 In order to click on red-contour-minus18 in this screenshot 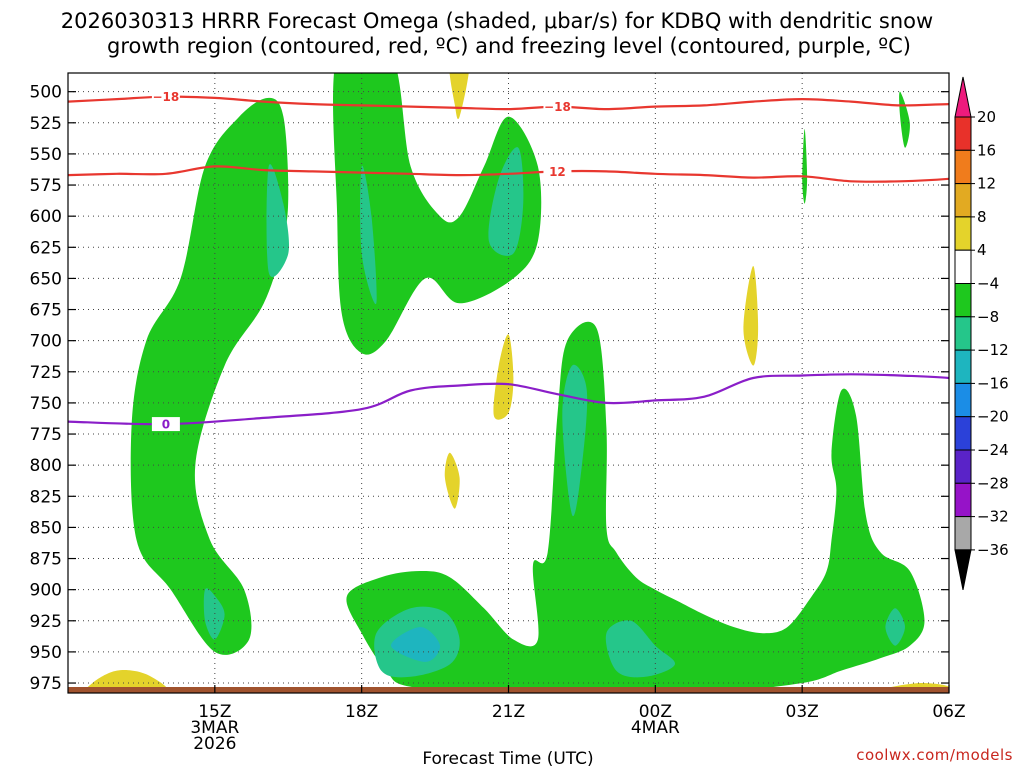, I will do `click(508, 103)`.